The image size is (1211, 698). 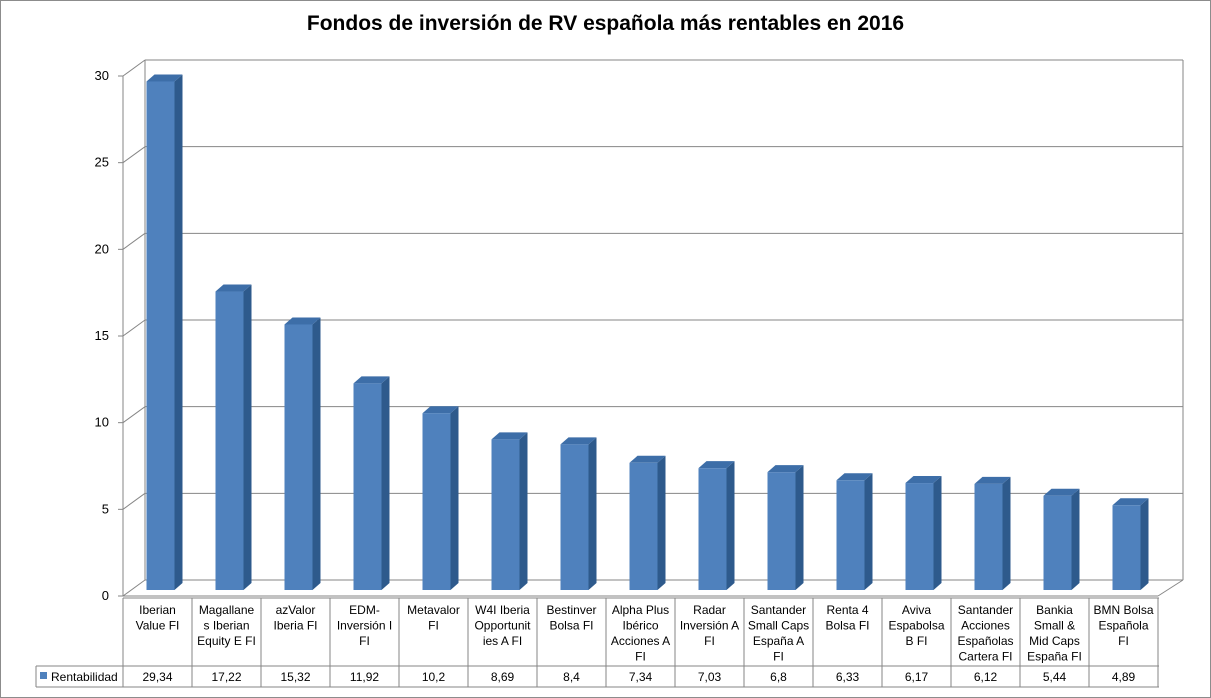 What do you see at coordinates (43, 675) in the screenshot?
I see `legend-swatch` at bounding box center [43, 675].